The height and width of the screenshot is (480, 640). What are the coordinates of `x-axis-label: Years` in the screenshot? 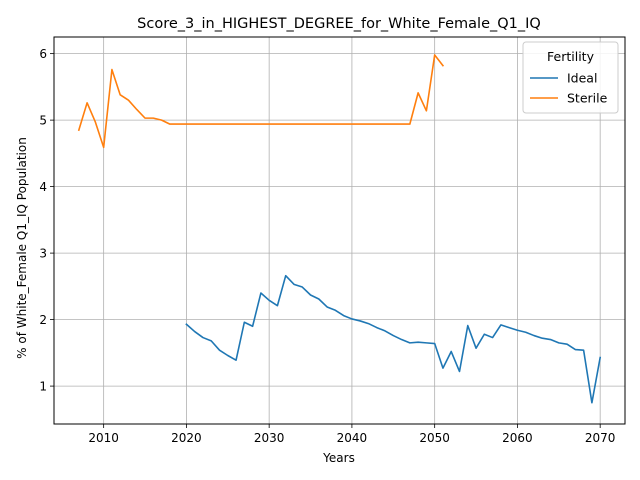 It's located at (338, 458).